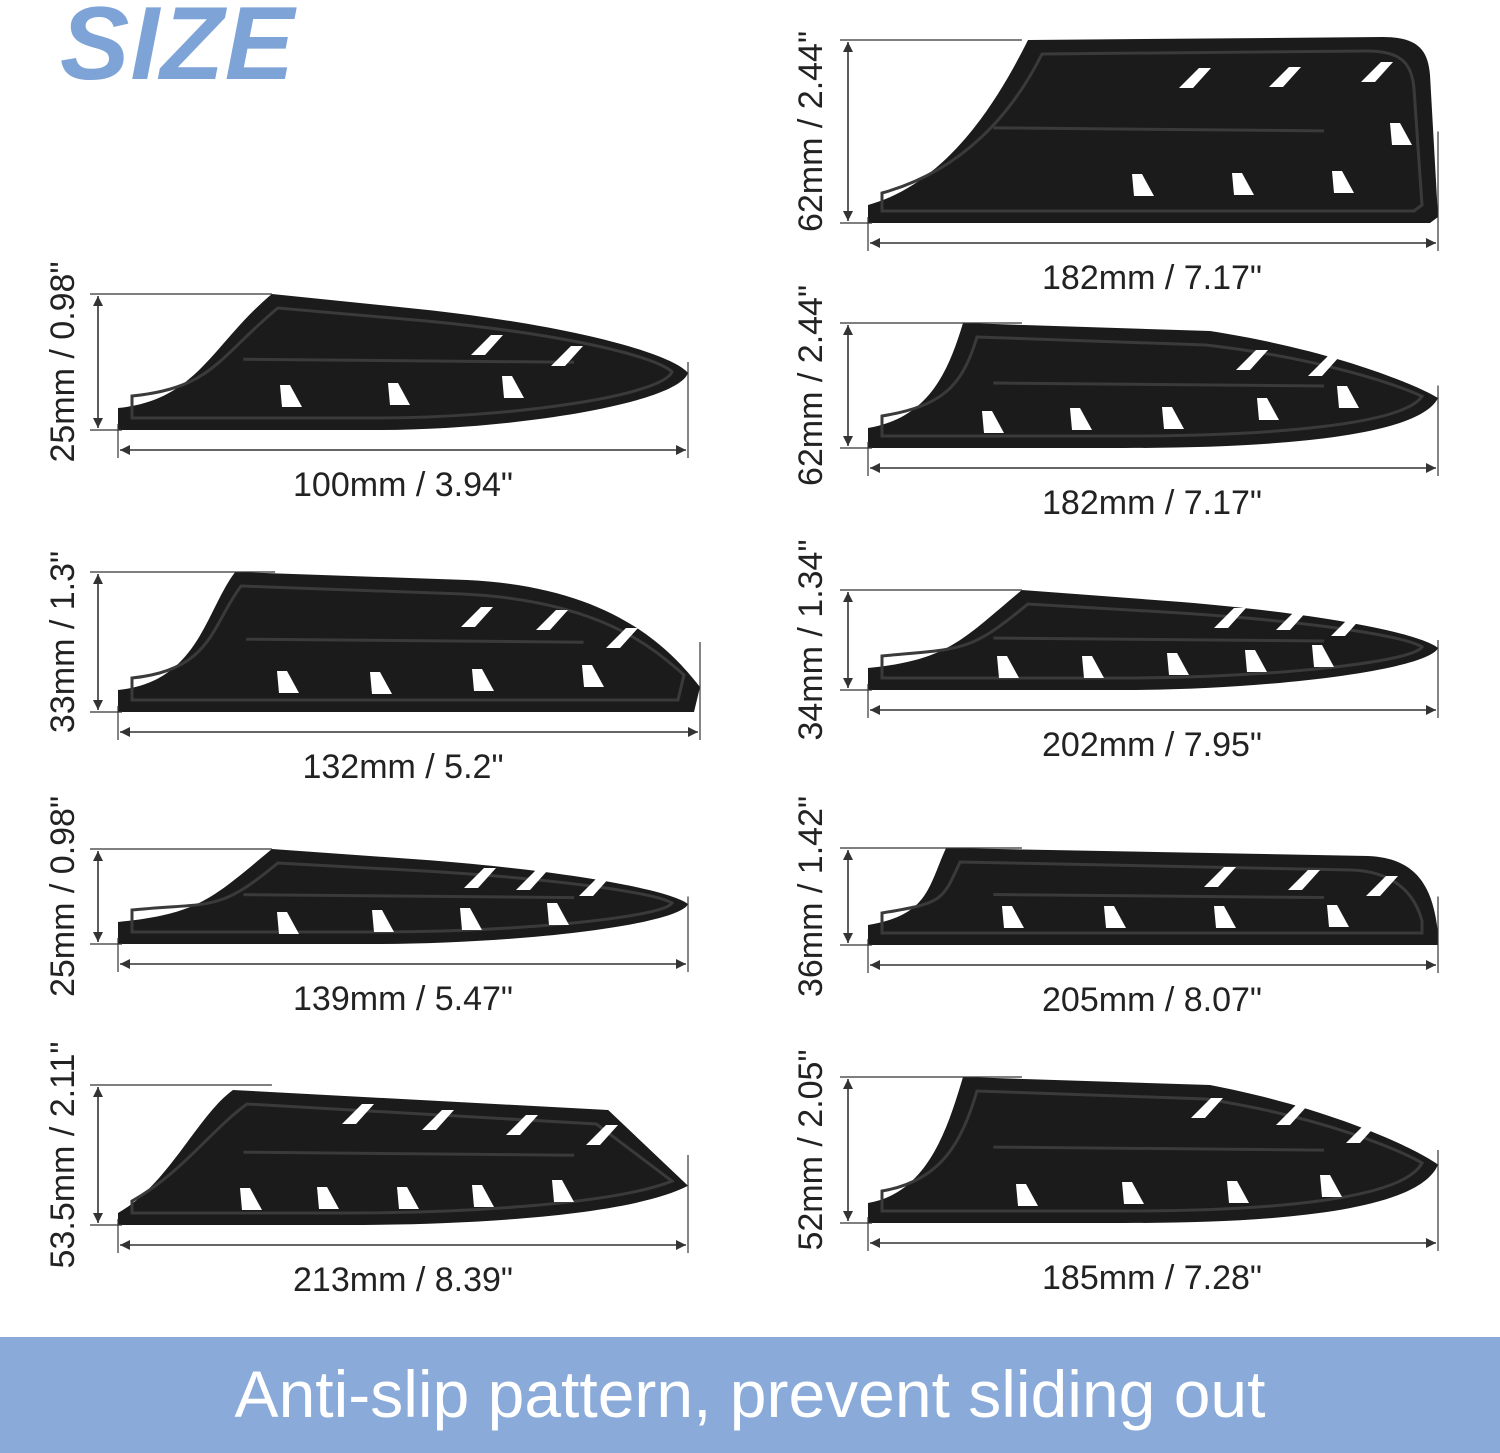  I want to click on sheath-5-height-label: 62mm / 2.44", so click(811, 131).